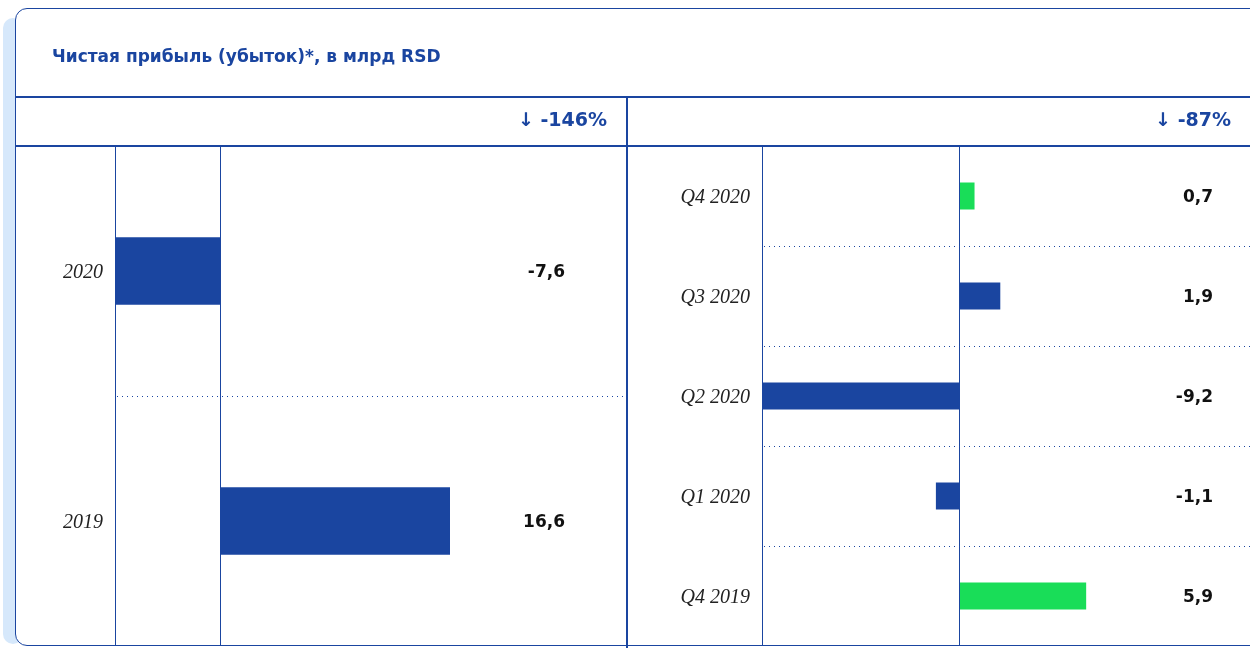 The height and width of the screenshot is (649, 1250). I want to click on data-label: 1,9, so click(1197, 296).